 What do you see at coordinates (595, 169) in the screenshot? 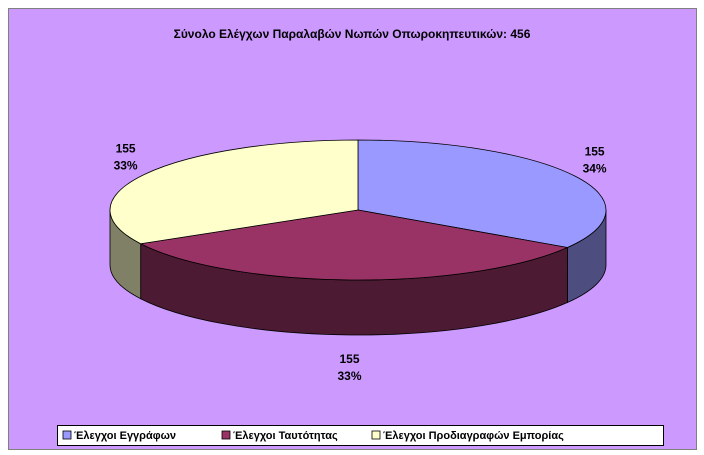
I see `data-label-percent: 34%` at bounding box center [595, 169].